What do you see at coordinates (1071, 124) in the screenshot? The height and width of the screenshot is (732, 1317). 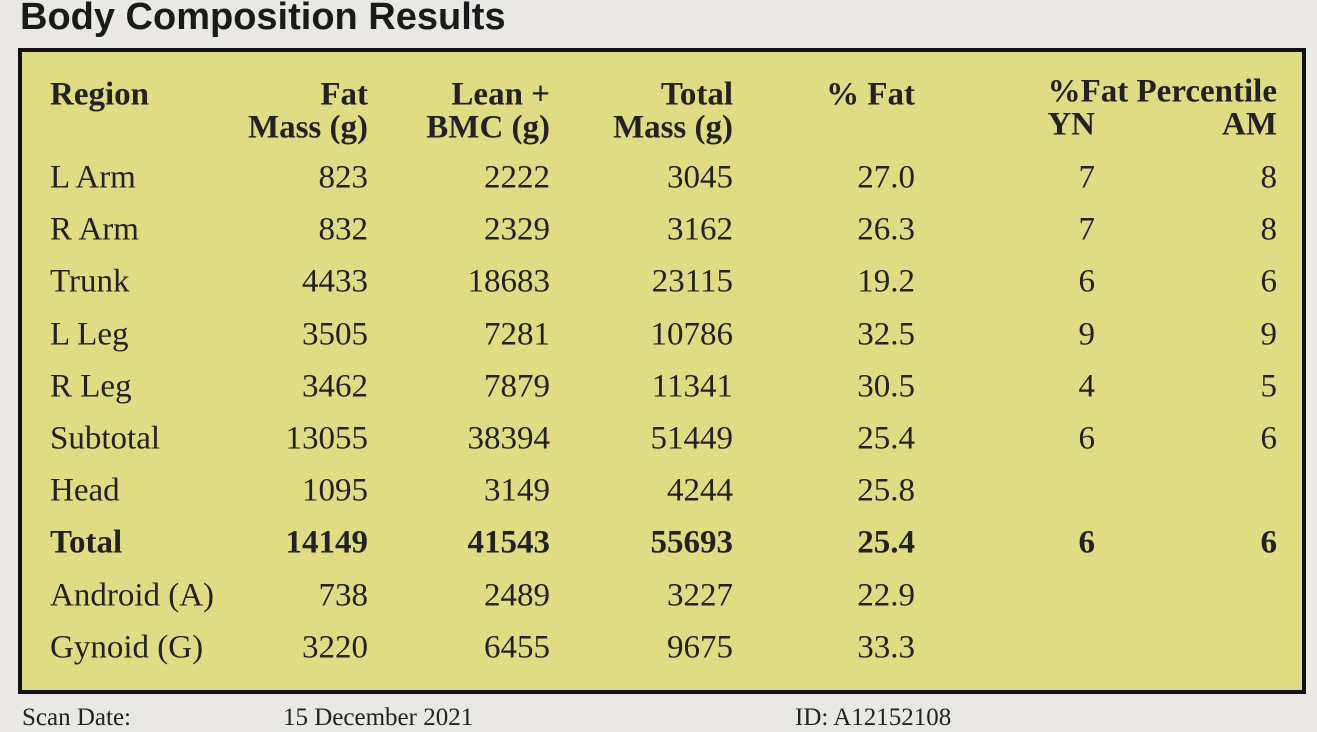 I see `column-header: YN` at bounding box center [1071, 124].